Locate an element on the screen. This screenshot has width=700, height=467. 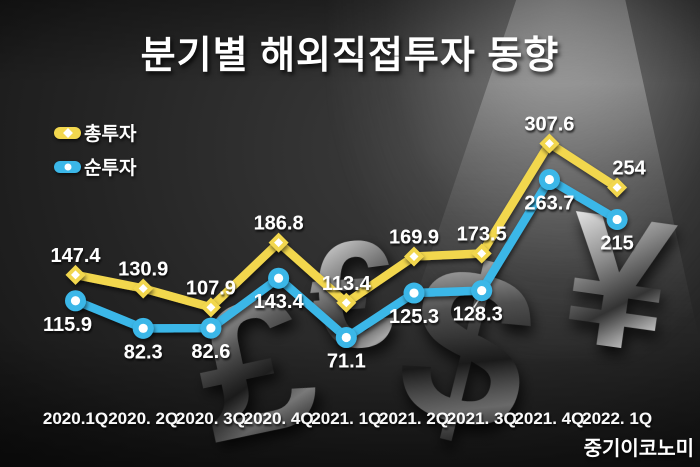
watermark: 중기이코노미 is located at coordinates (638, 449).